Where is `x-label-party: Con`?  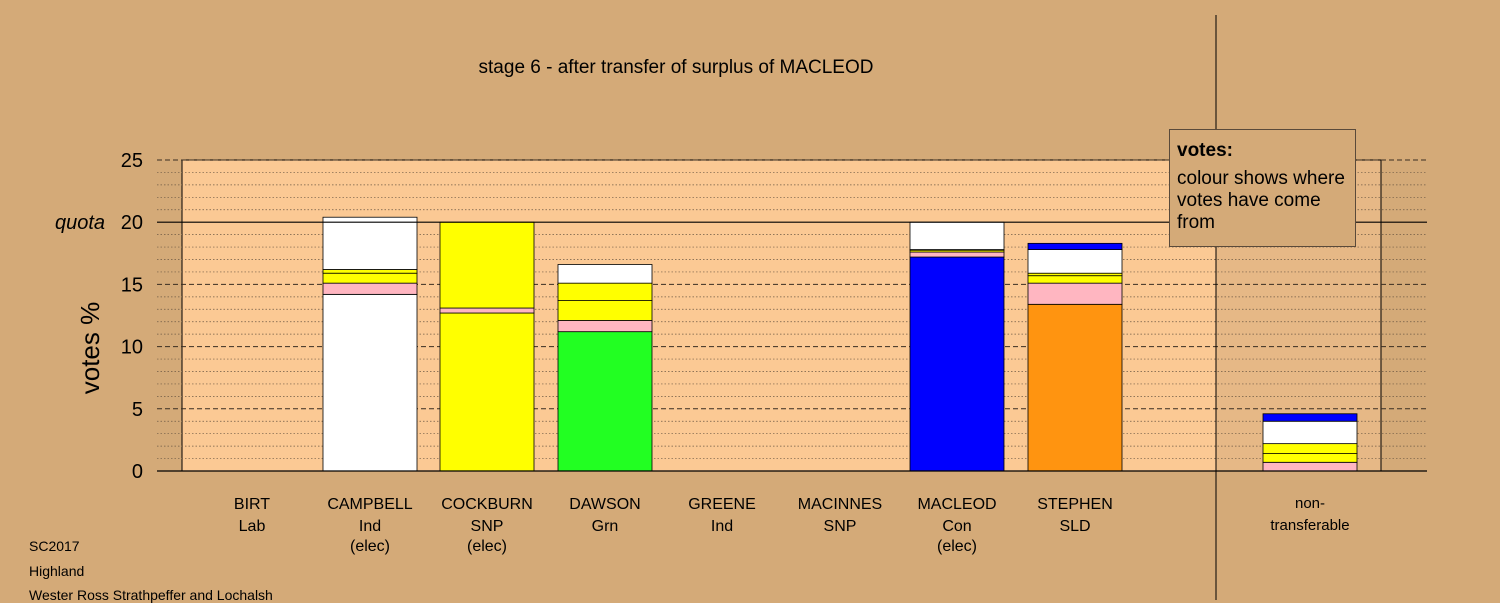
x-label-party: Con is located at coordinates (956, 526).